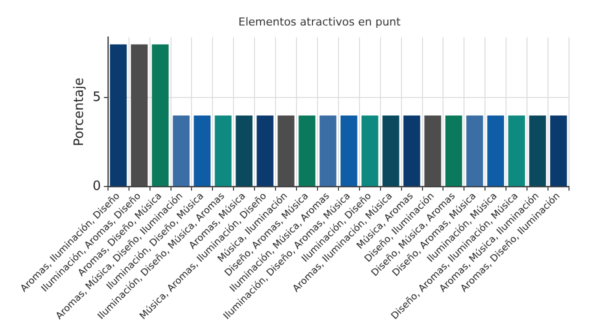 The image size is (589, 332). What do you see at coordinates (80, 112) in the screenshot?
I see `y-axis-title: Porcentaje` at bounding box center [80, 112].